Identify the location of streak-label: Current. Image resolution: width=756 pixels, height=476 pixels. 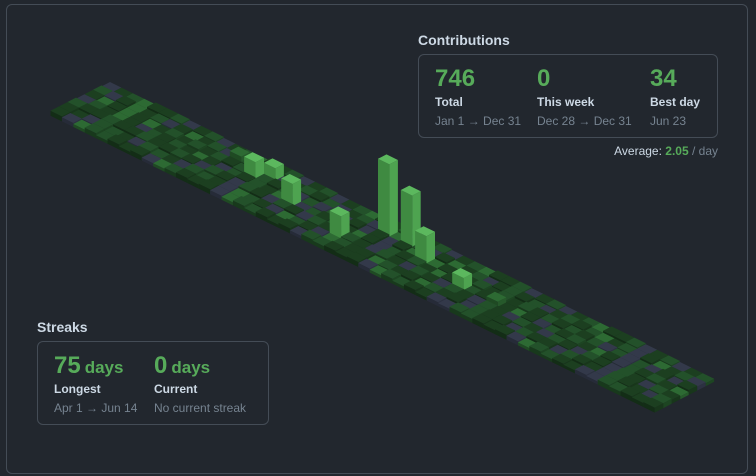
(176, 389).